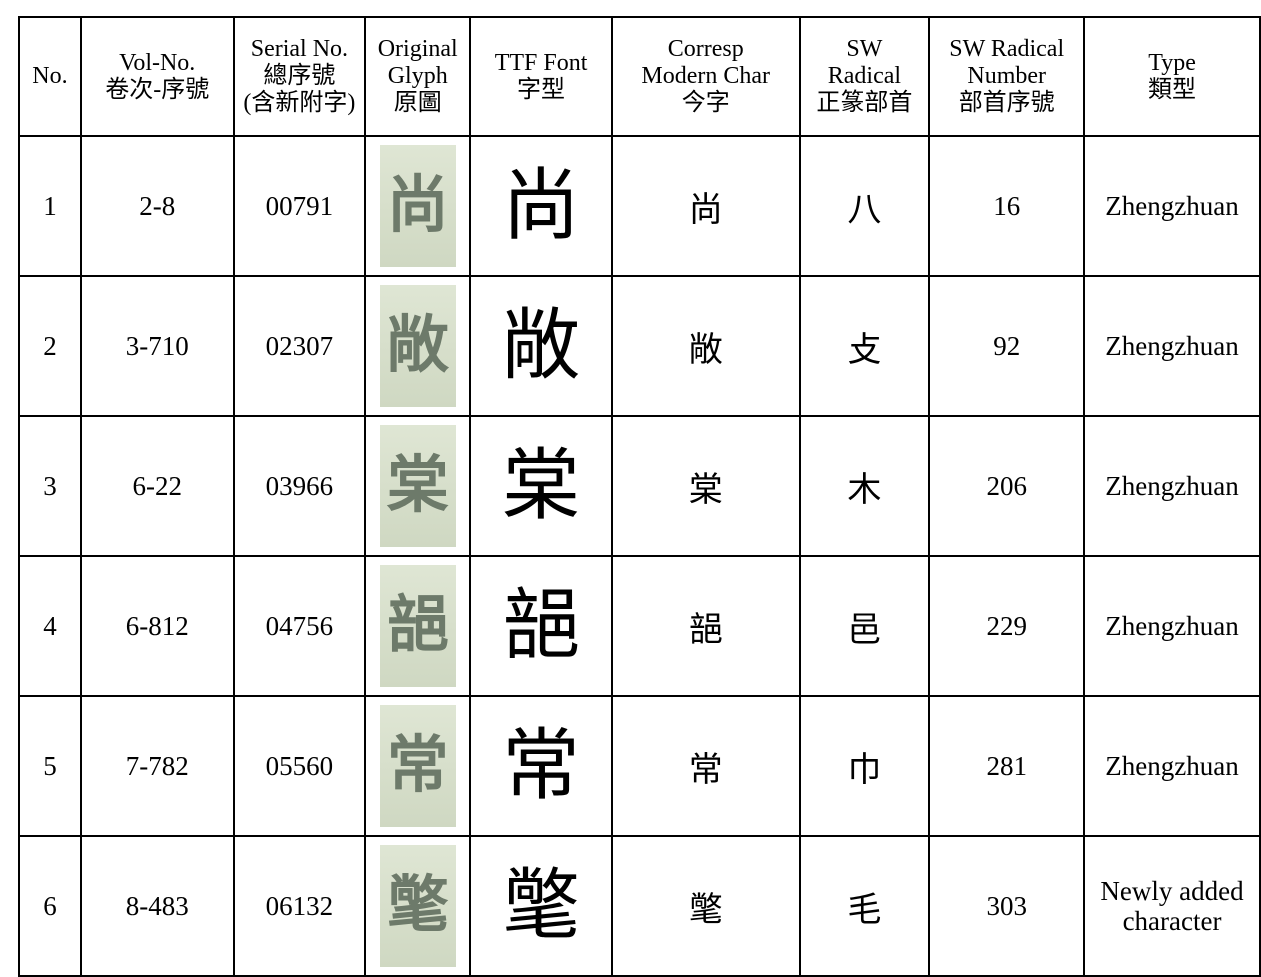  What do you see at coordinates (864, 626) in the screenshot?
I see `radical-cell: 邑` at bounding box center [864, 626].